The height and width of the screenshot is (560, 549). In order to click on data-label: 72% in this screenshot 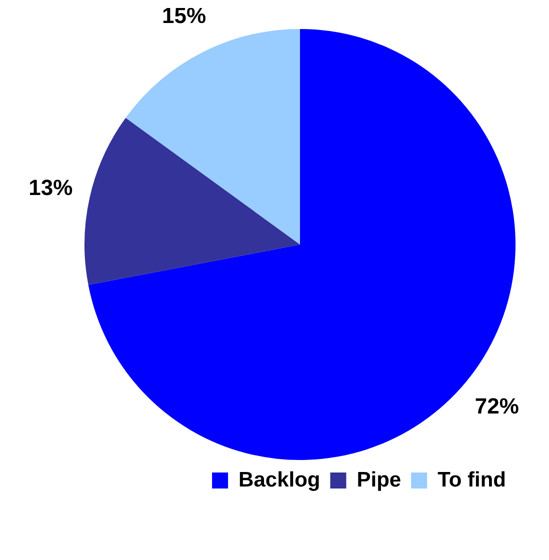, I will do `click(496, 405)`.